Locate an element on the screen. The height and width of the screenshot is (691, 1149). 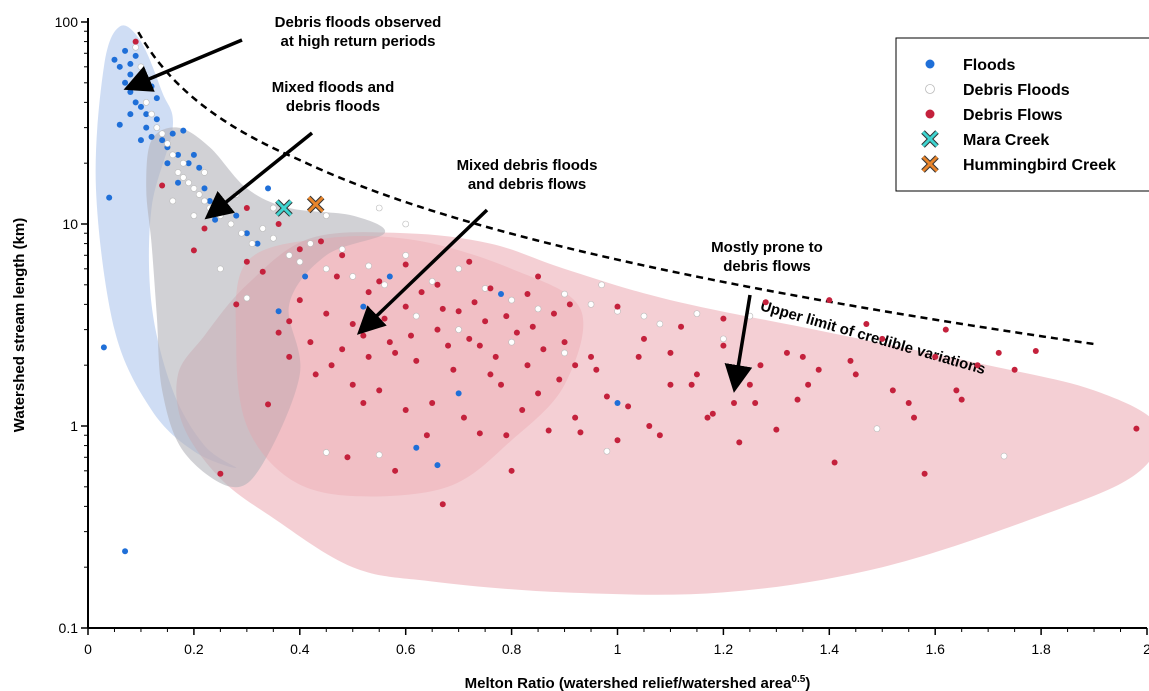
x-tick-label: 1.6 is located at coordinates (935, 649).